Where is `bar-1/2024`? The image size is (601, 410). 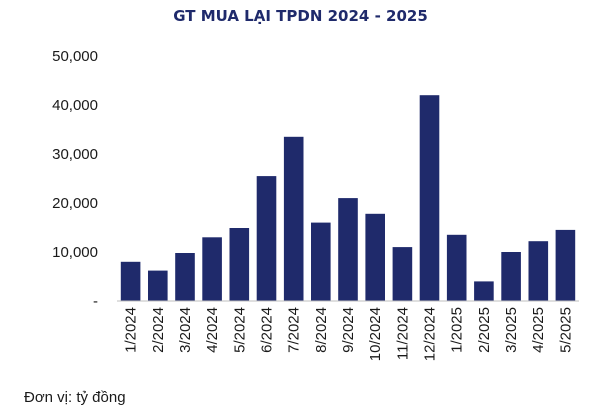 bar-1/2024 is located at coordinates (130, 281).